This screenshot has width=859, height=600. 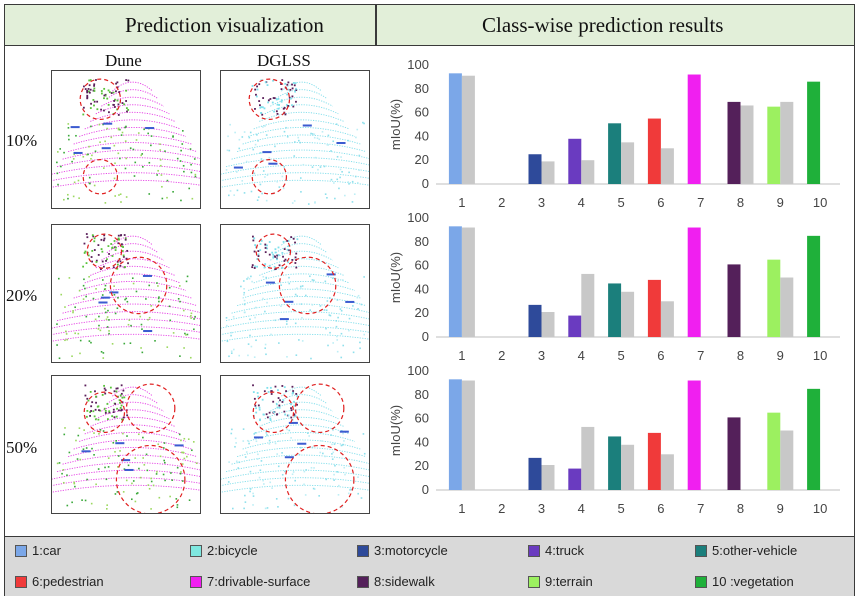 I want to click on legend-item: 9:terrain, so click(x=560, y=581).